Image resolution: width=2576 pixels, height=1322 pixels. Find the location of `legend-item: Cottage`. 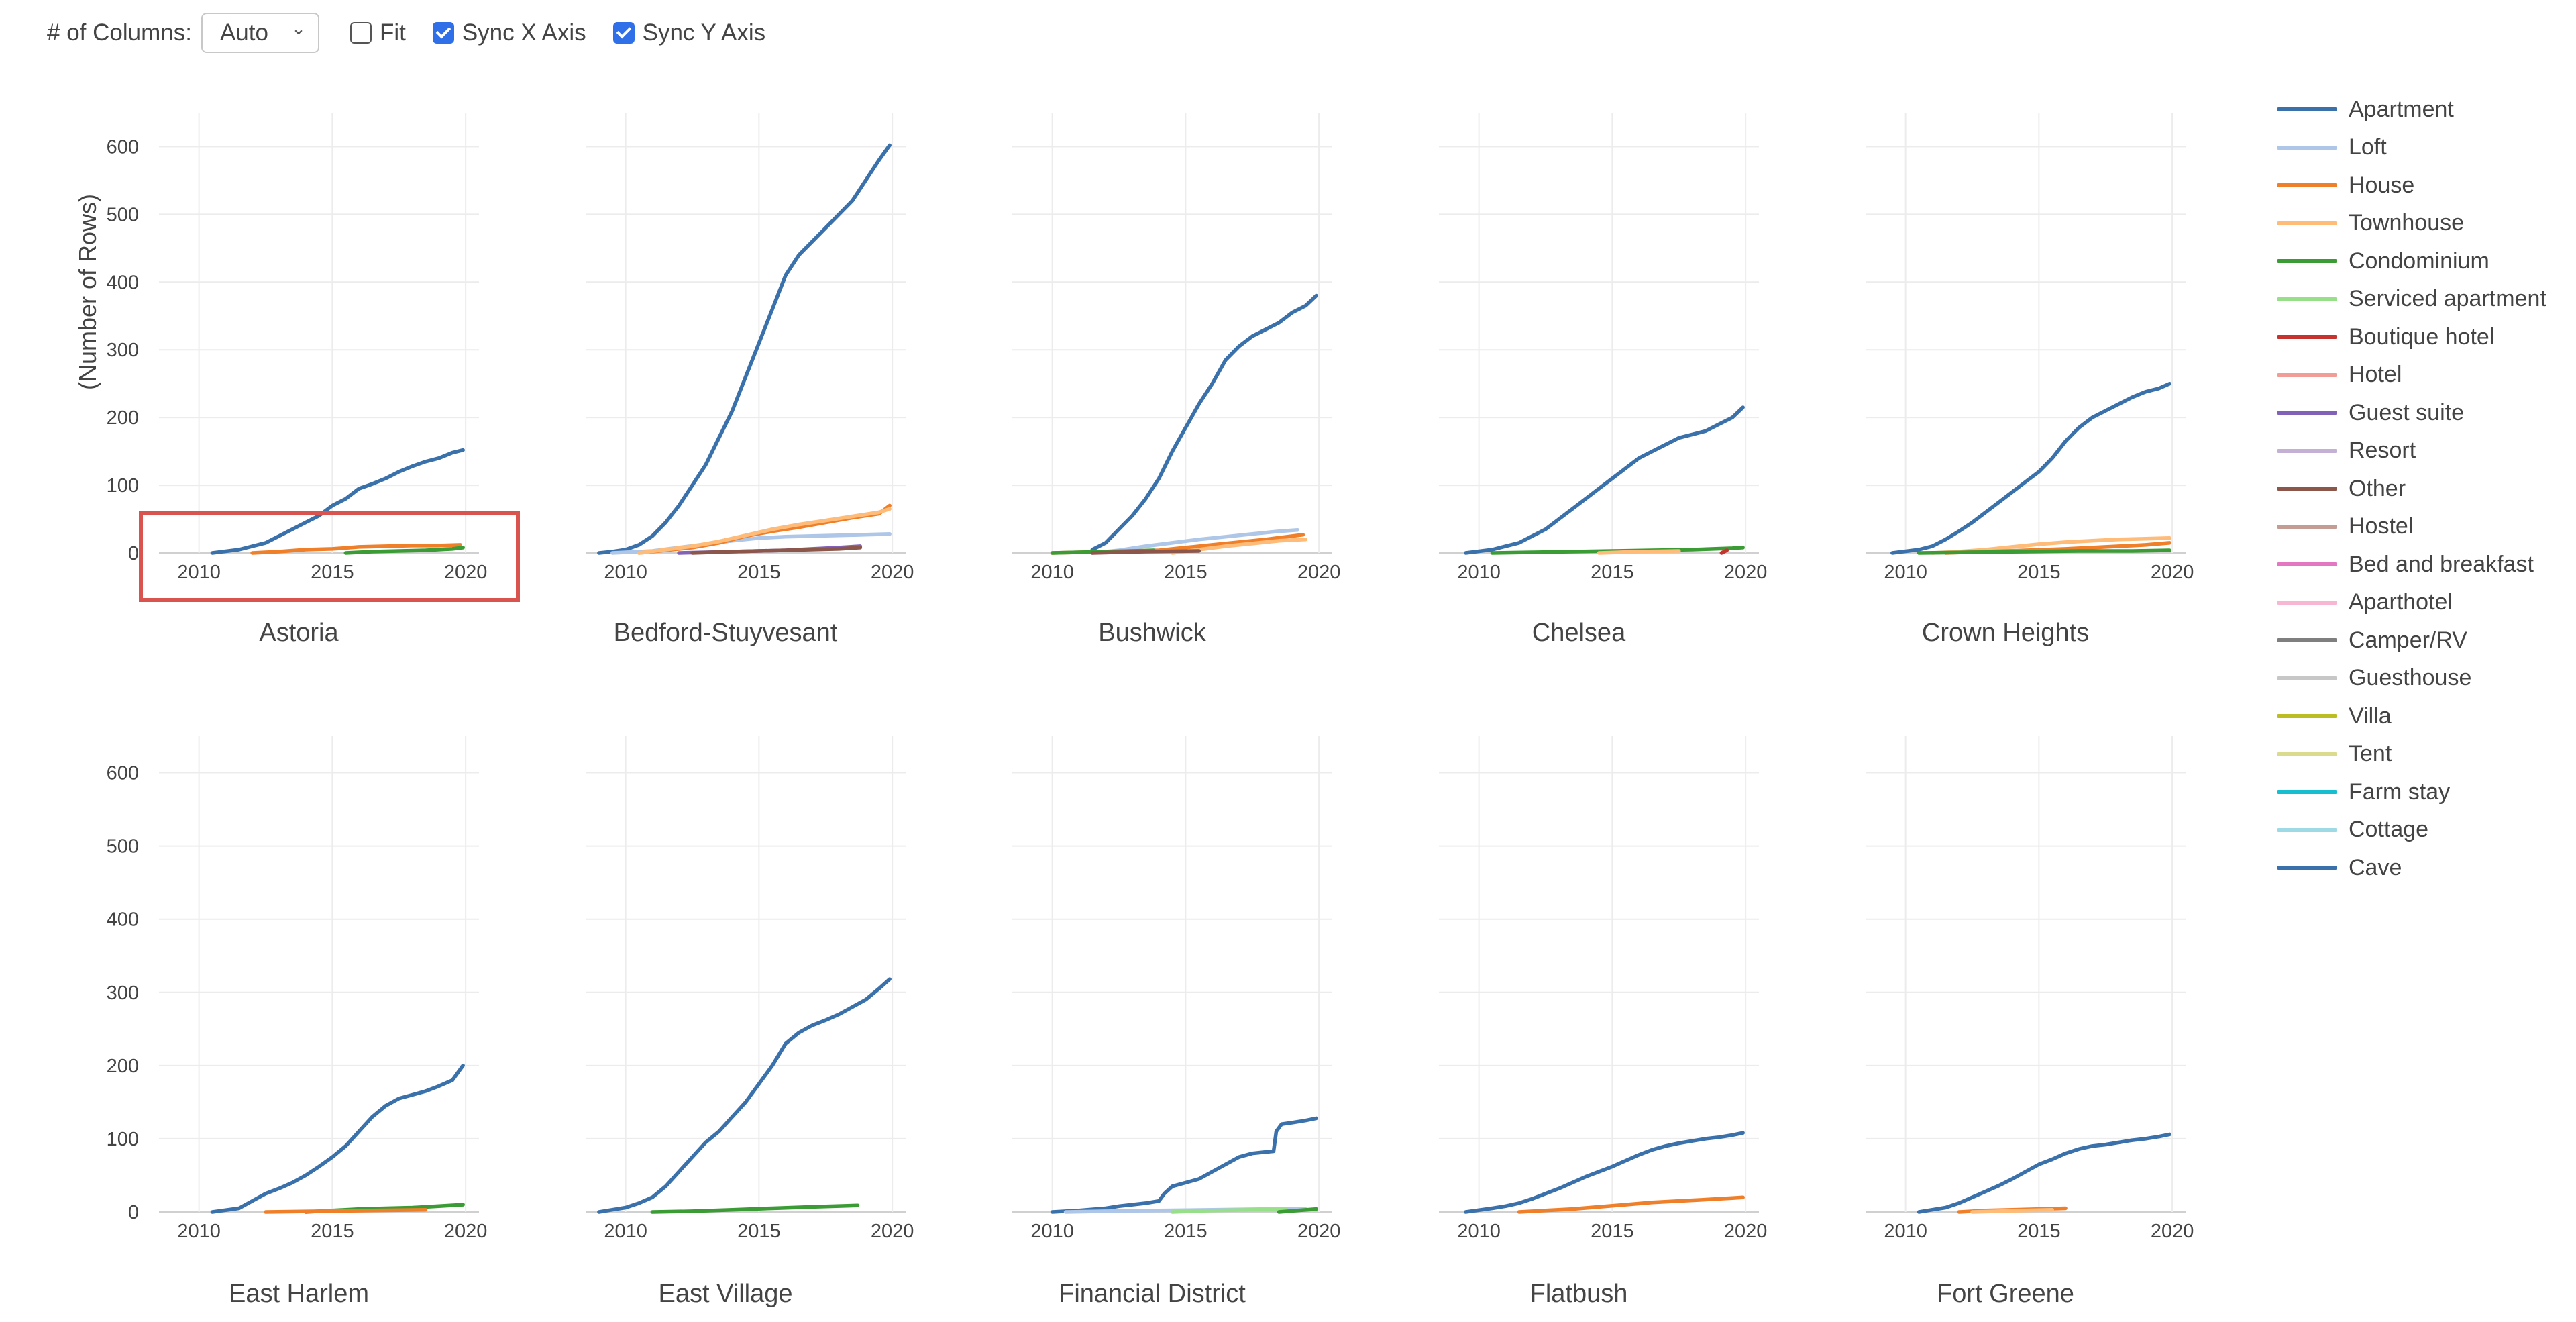

legend-item: Cottage is located at coordinates (2411, 830).